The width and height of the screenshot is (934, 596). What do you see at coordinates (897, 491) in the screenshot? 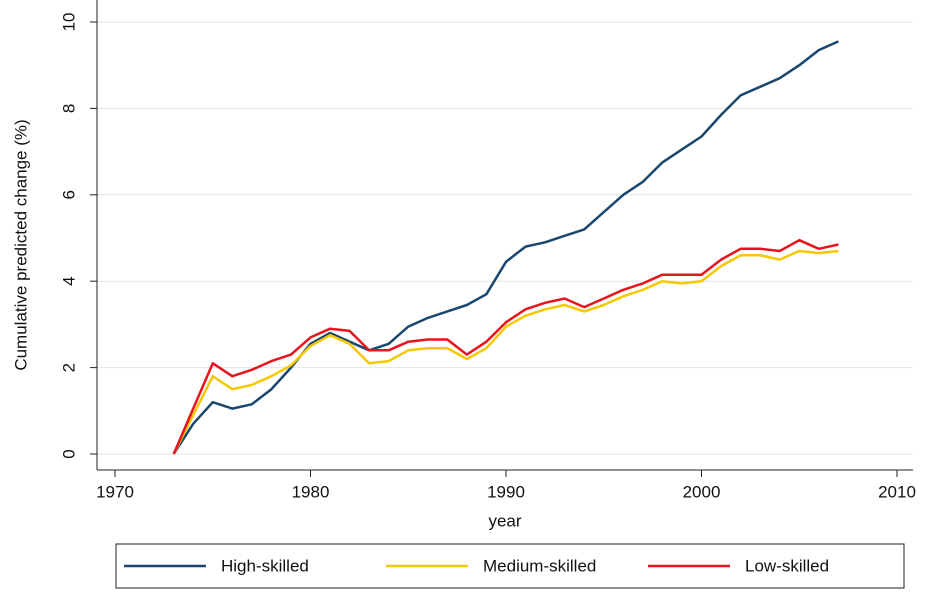
I see `x-tick-label: 2010` at bounding box center [897, 491].